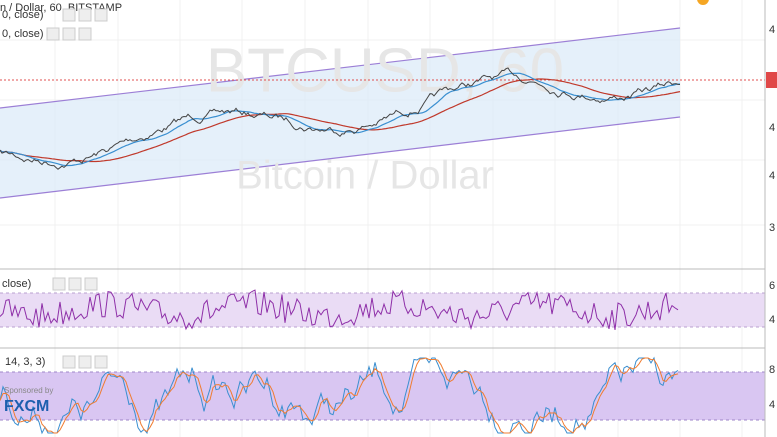  I want to click on sponsor-brand: FXCM, so click(26, 406).